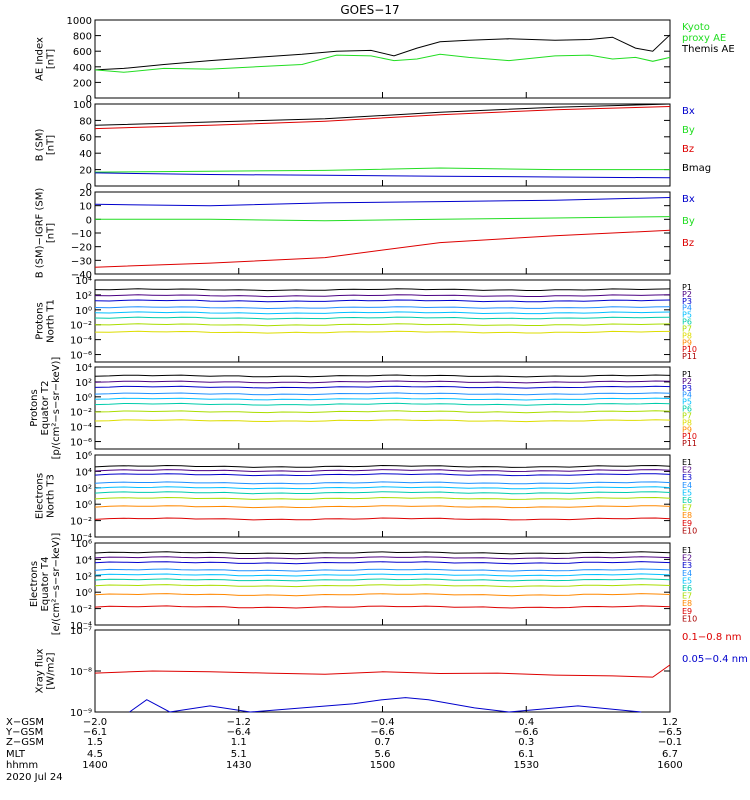 The height and width of the screenshot is (800, 750). Describe the element at coordinates (51, 496) in the screenshot. I see `y-axis-label: North T3` at that location.